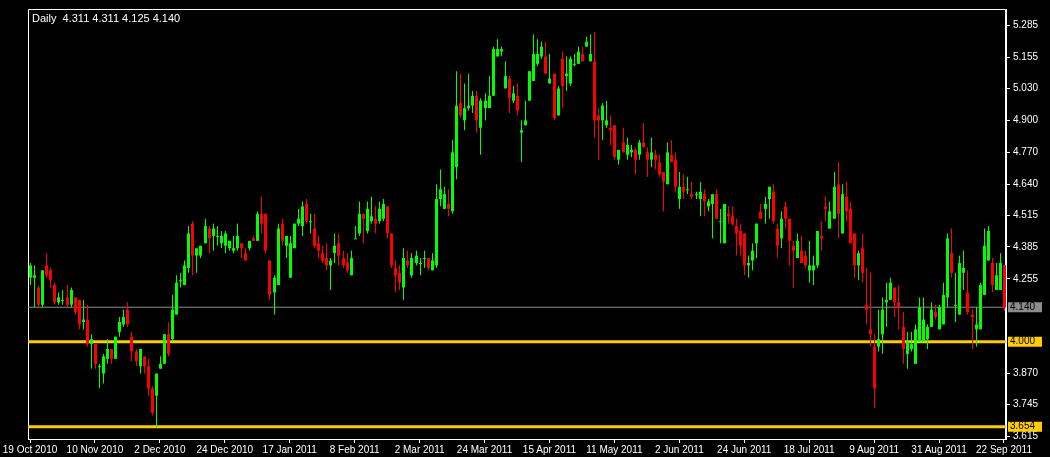 The image size is (1050, 457). What do you see at coordinates (484, 449) in the screenshot?
I see `x-tick-label: 24 Mar 2011` at bounding box center [484, 449].